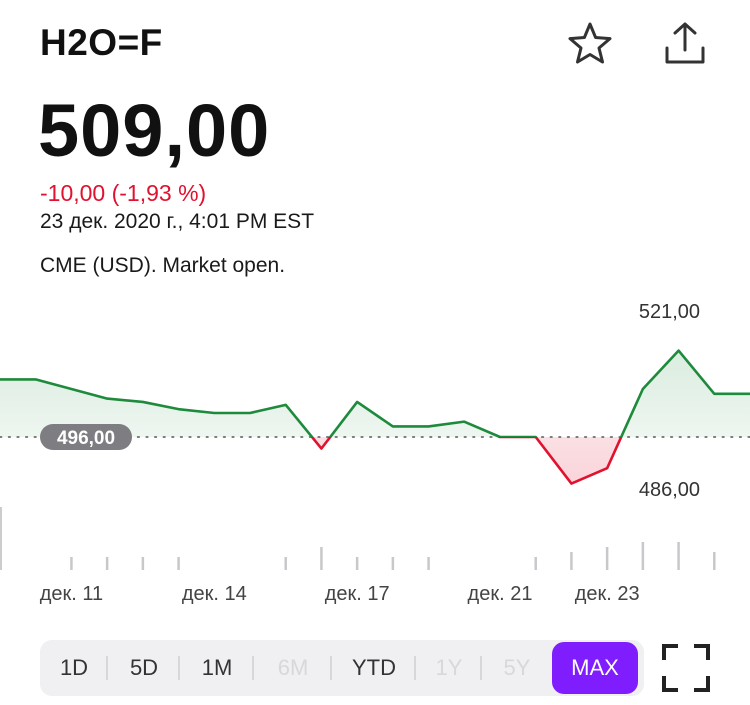 The height and width of the screenshot is (705, 750). What do you see at coordinates (449, 668) in the screenshot?
I see `range-tab-1y: 1Y` at bounding box center [449, 668].